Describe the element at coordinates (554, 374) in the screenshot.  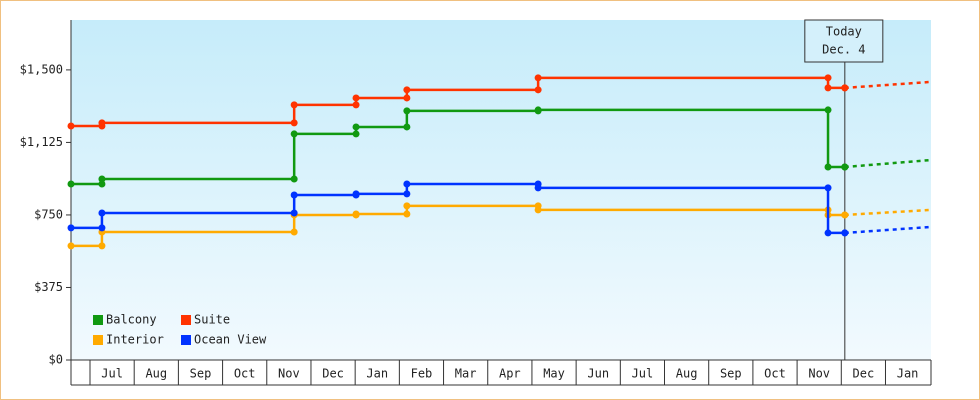
I see `x-tick-label: May` at that location.